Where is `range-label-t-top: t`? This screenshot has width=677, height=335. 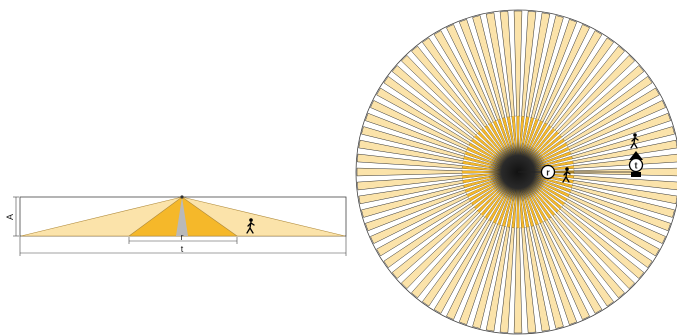 range-label-t-top: t is located at coordinates (636, 166).